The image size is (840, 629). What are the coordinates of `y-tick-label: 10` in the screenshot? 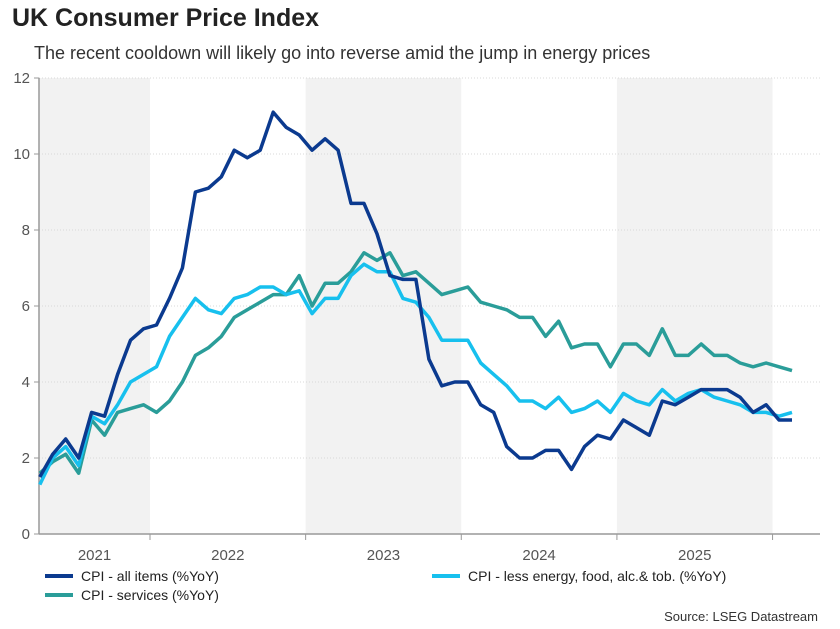 It's located at (21, 154).